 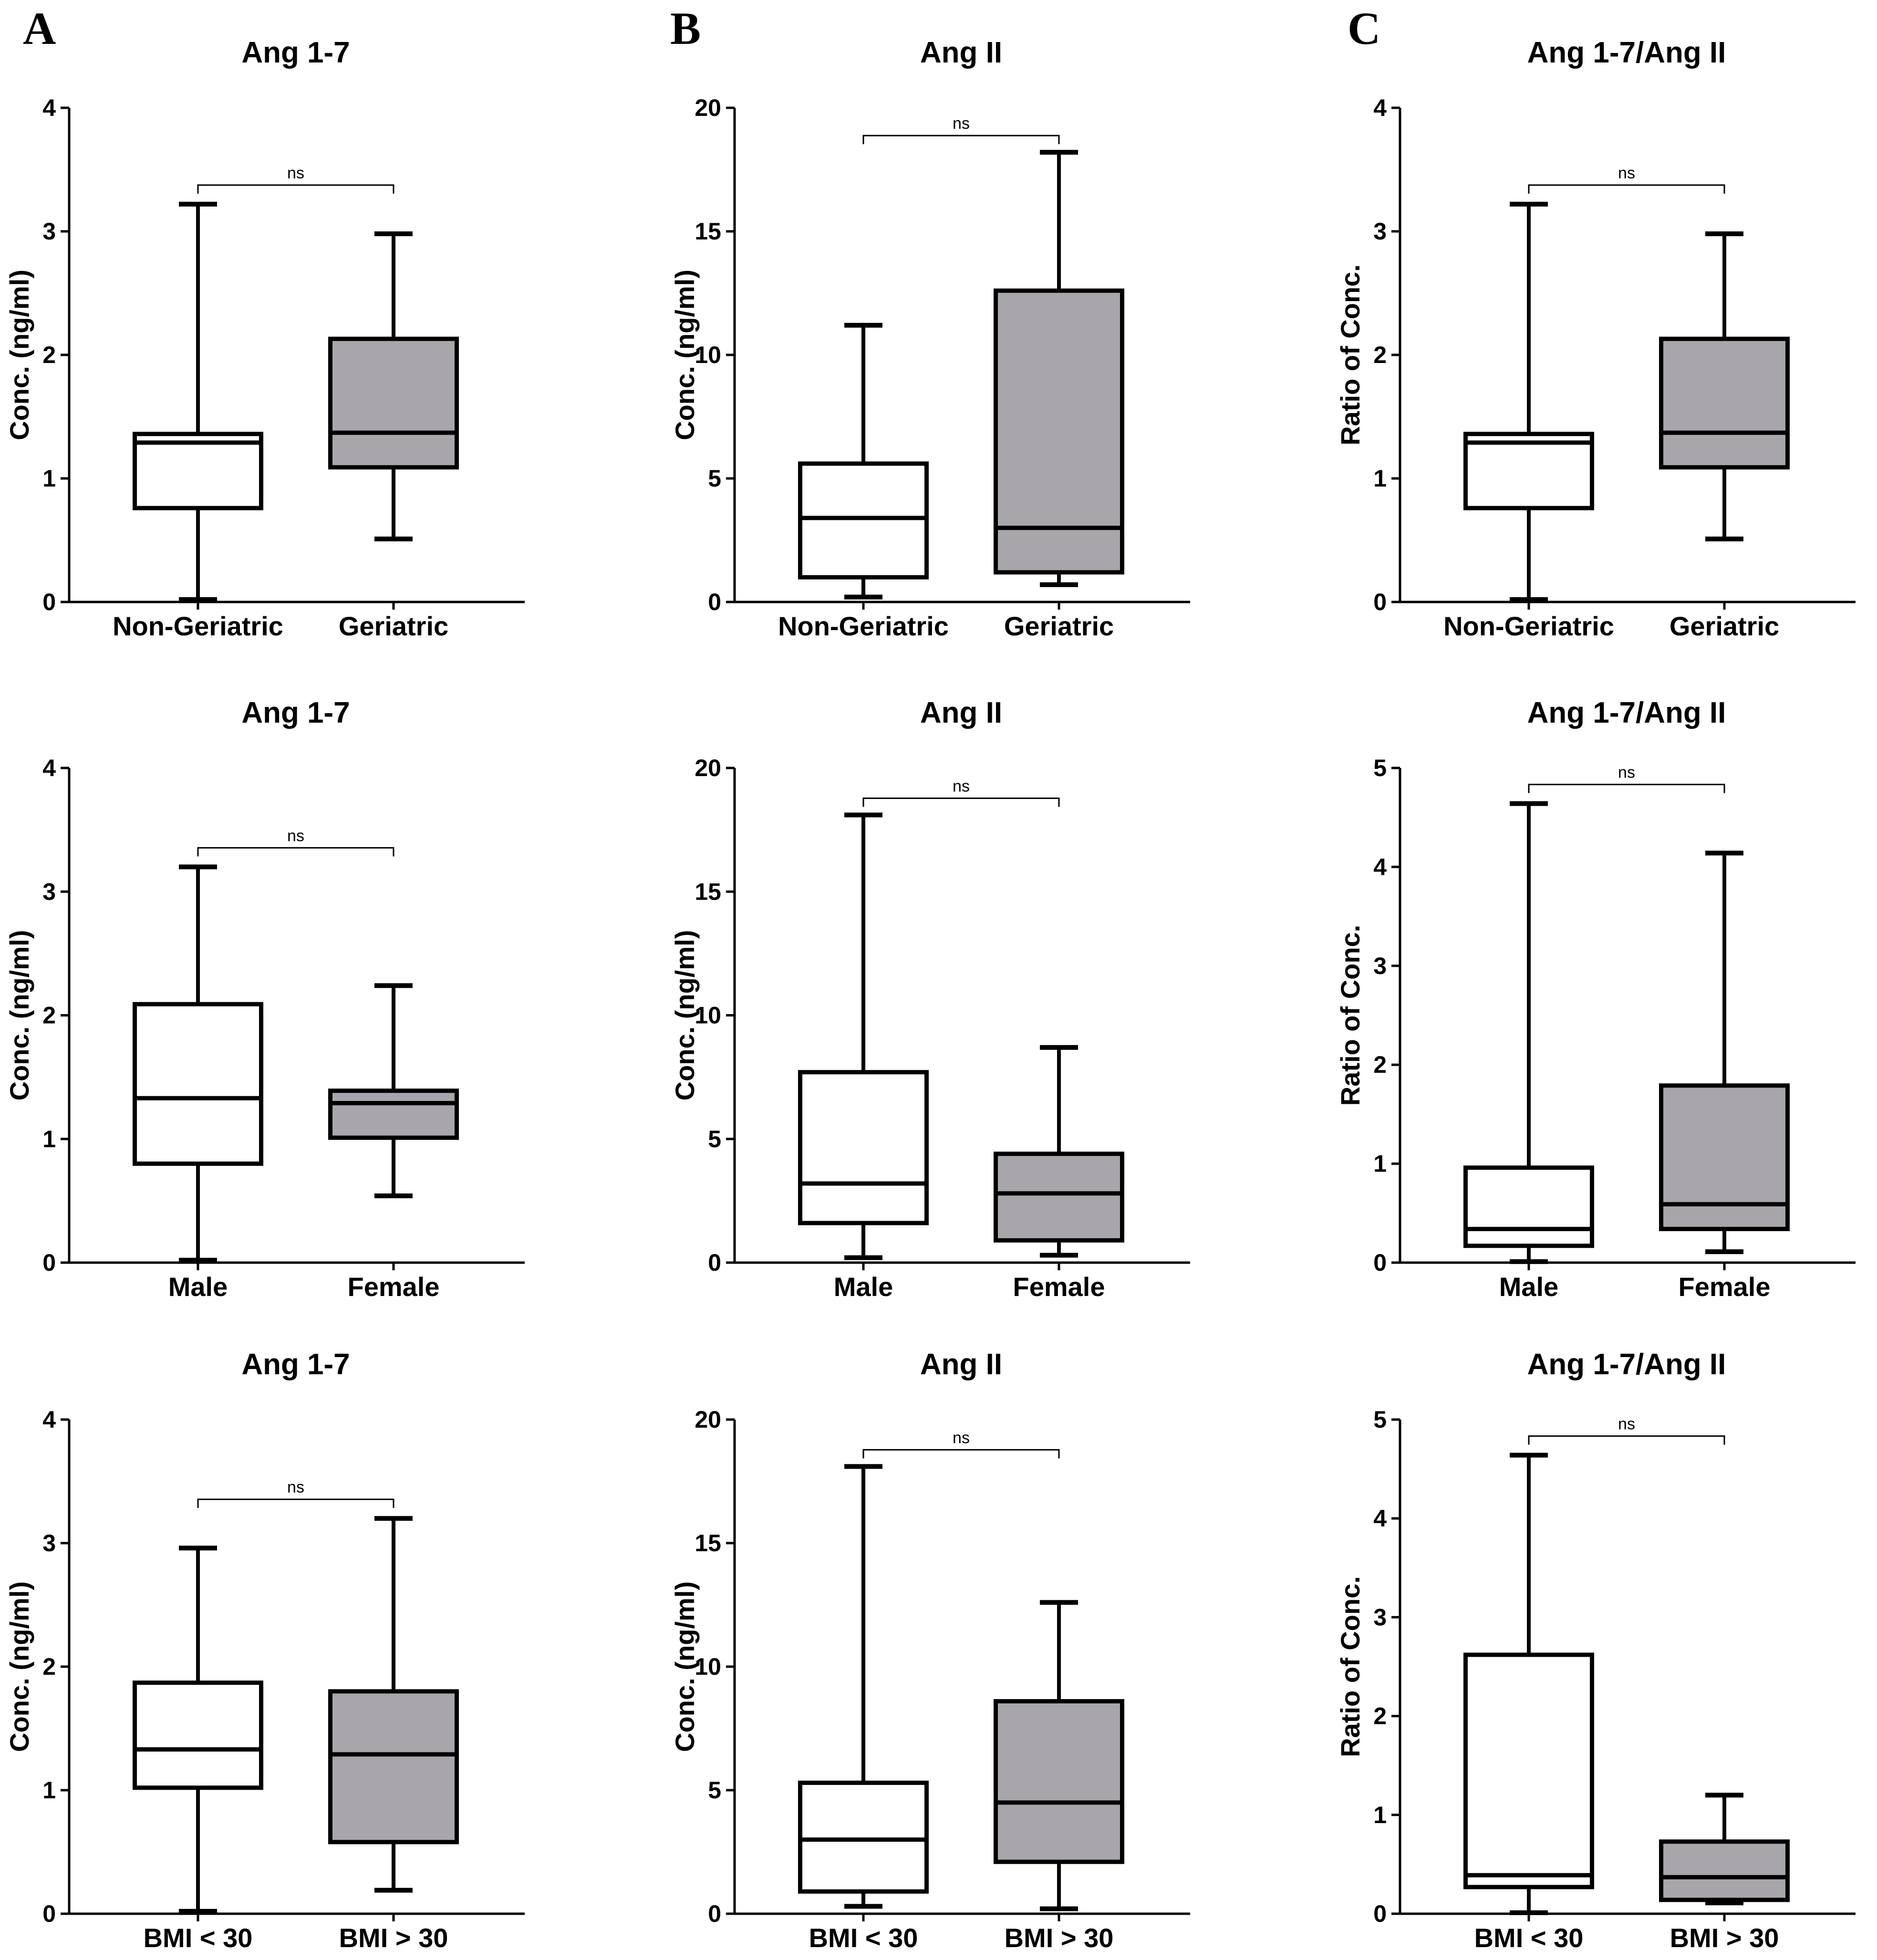 What do you see at coordinates (40, 28) in the screenshot?
I see `panel-label-a: A` at bounding box center [40, 28].